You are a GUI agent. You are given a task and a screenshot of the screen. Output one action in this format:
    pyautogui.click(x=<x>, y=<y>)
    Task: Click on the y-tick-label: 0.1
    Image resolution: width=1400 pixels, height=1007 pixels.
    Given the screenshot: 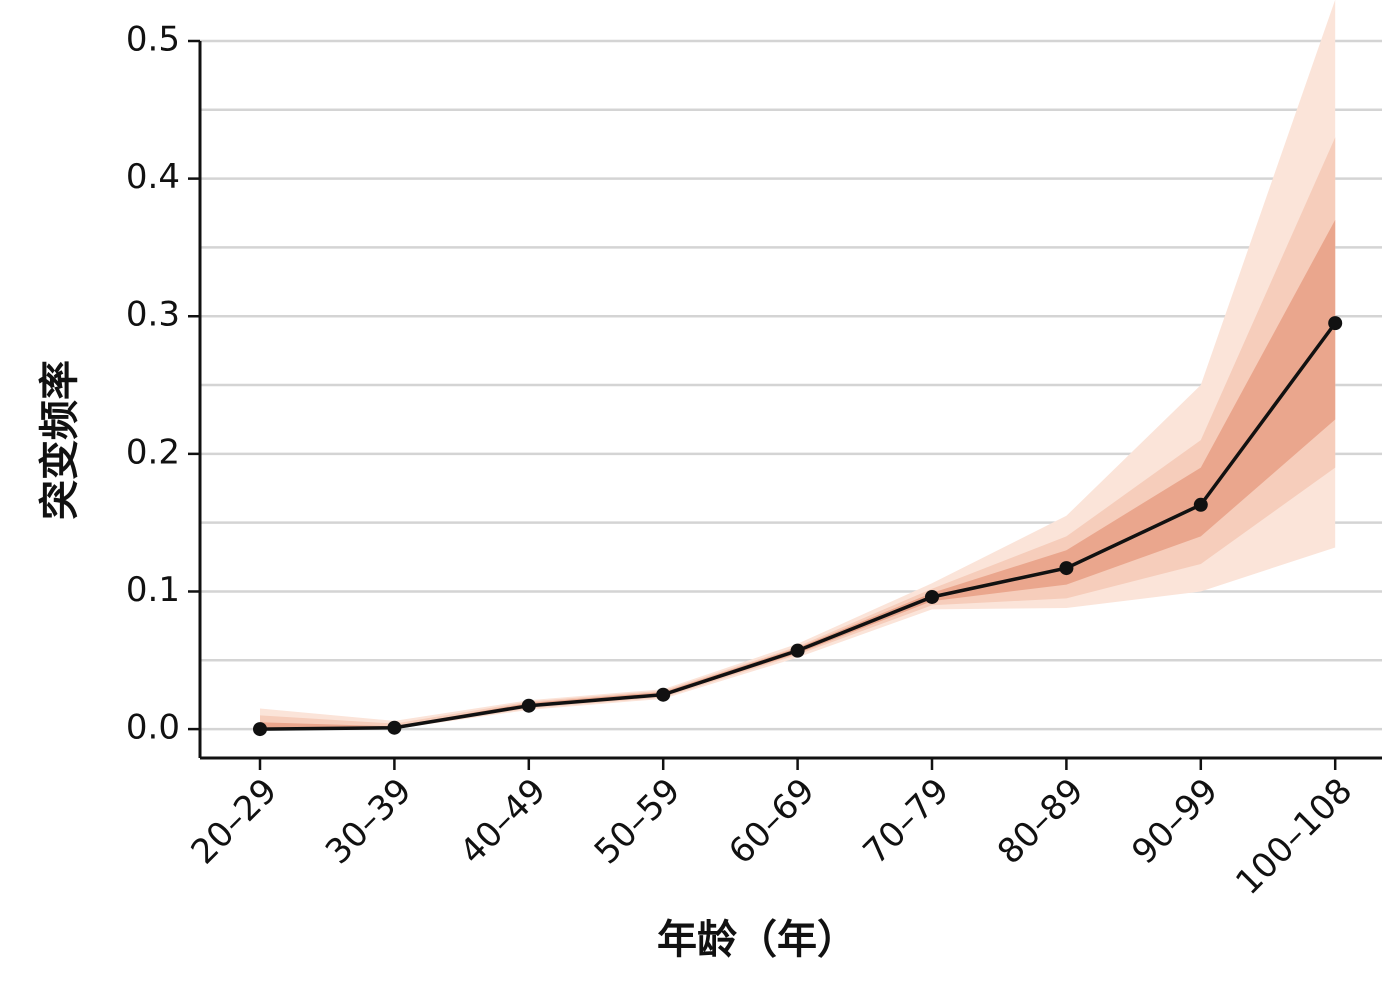 What is the action you would take?
    pyautogui.click(x=153, y=590)
    